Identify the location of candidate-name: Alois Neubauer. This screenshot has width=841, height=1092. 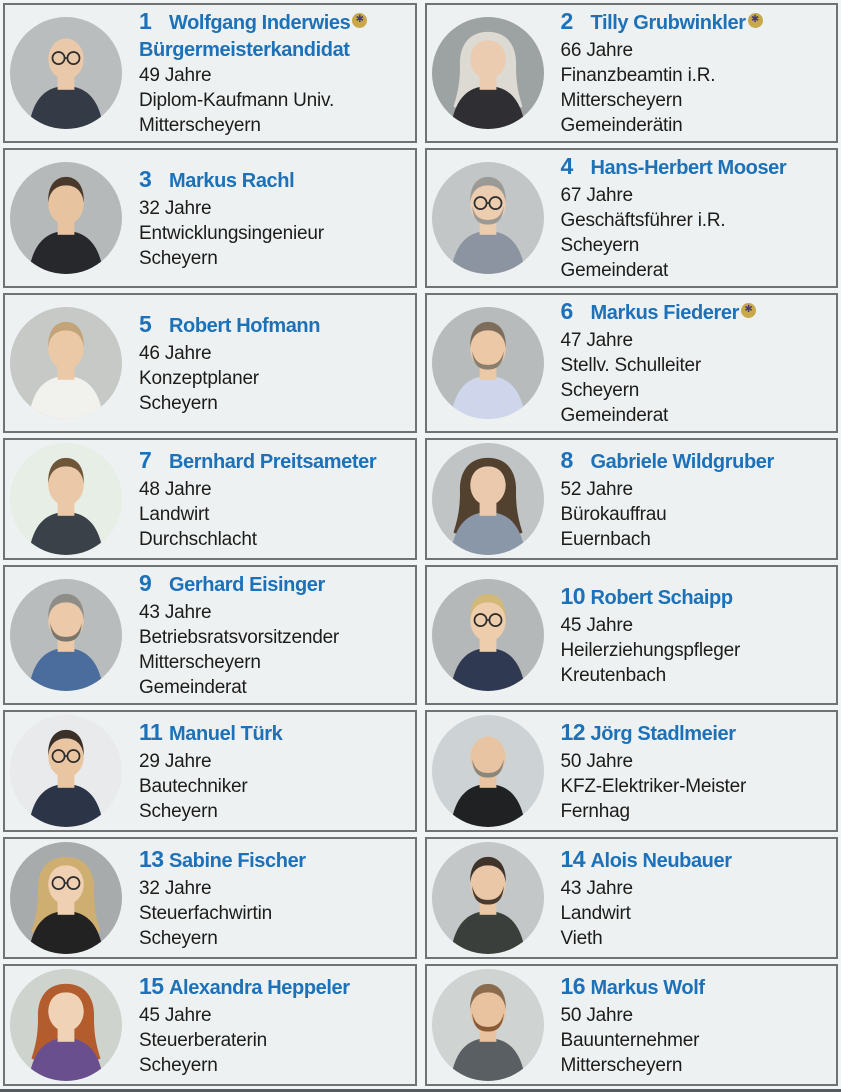
(661, 860).